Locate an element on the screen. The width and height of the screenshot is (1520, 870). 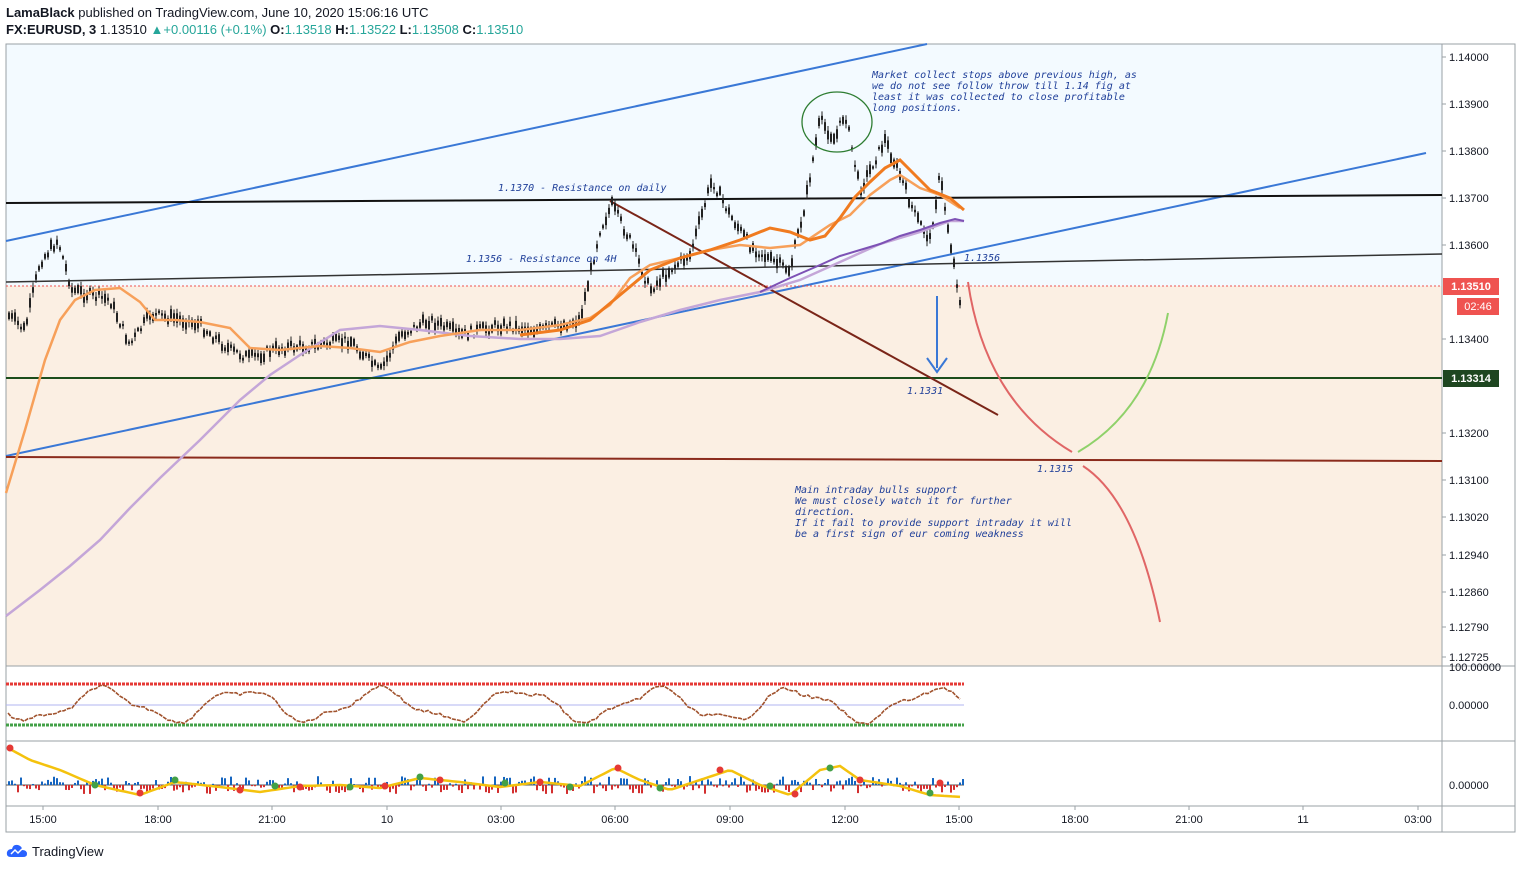
time-tick-label: 09:00 is located at coordinates (730, 820).